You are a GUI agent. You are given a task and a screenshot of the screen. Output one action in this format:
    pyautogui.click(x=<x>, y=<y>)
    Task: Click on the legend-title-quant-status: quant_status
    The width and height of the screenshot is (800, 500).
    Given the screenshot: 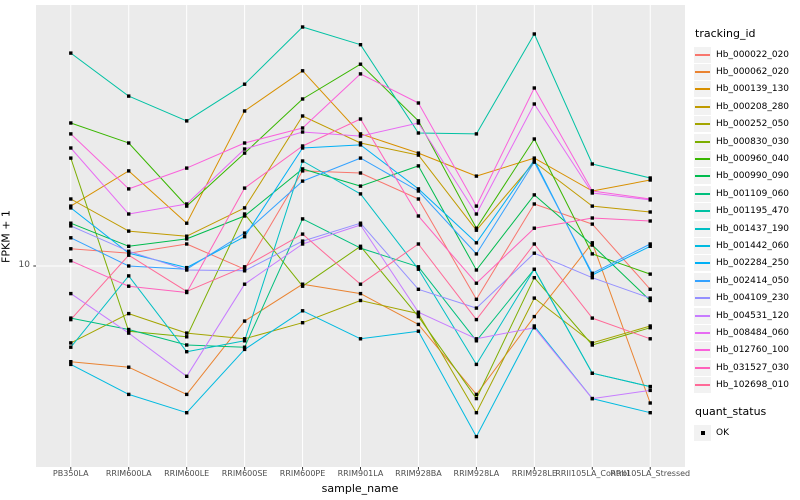 What is the action you would take?
    pyautogui.click(x=731, y=411)
    